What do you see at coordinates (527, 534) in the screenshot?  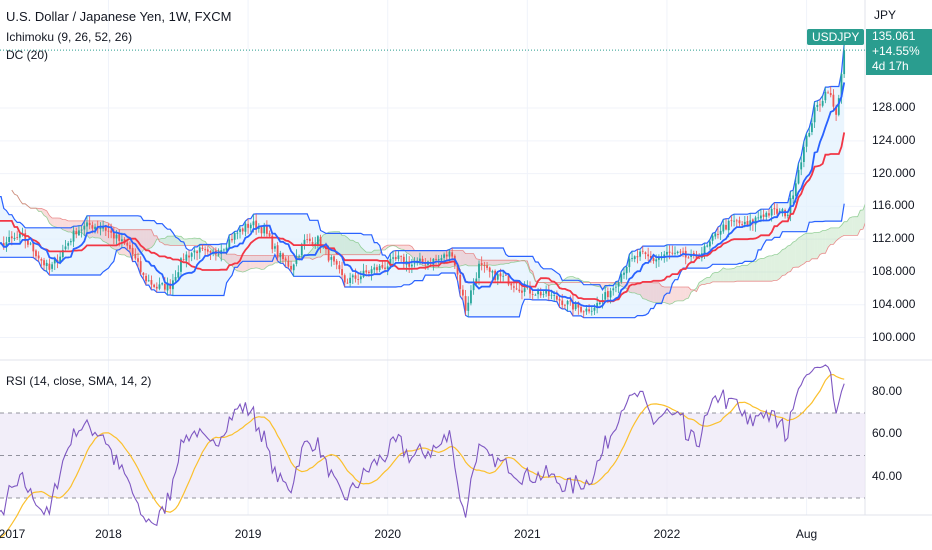 I see `time-tick-label: 2021` at bounding box center [527, 534].